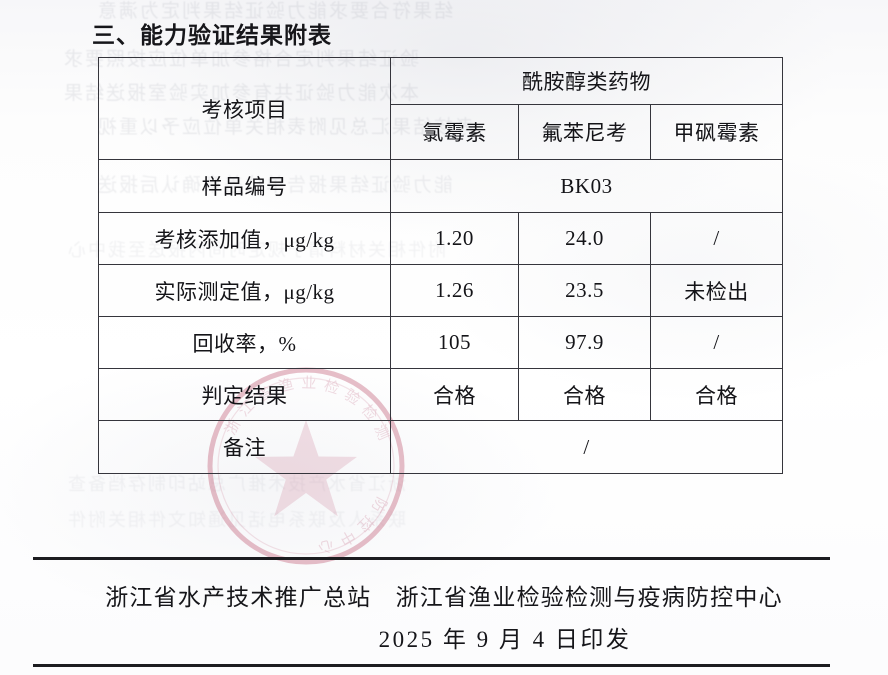 The image size is (888, 675). Describe the element at coordinates (347, 537) in the screenshot. I see `svg-text: 中` at that location.